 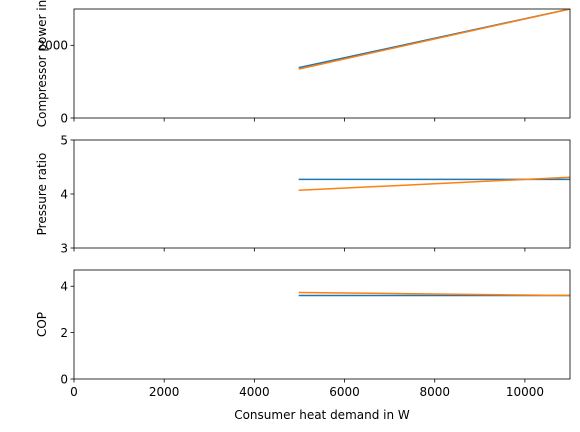 I want to click on x-tick-label: 10000, so click(x=525, y=392).